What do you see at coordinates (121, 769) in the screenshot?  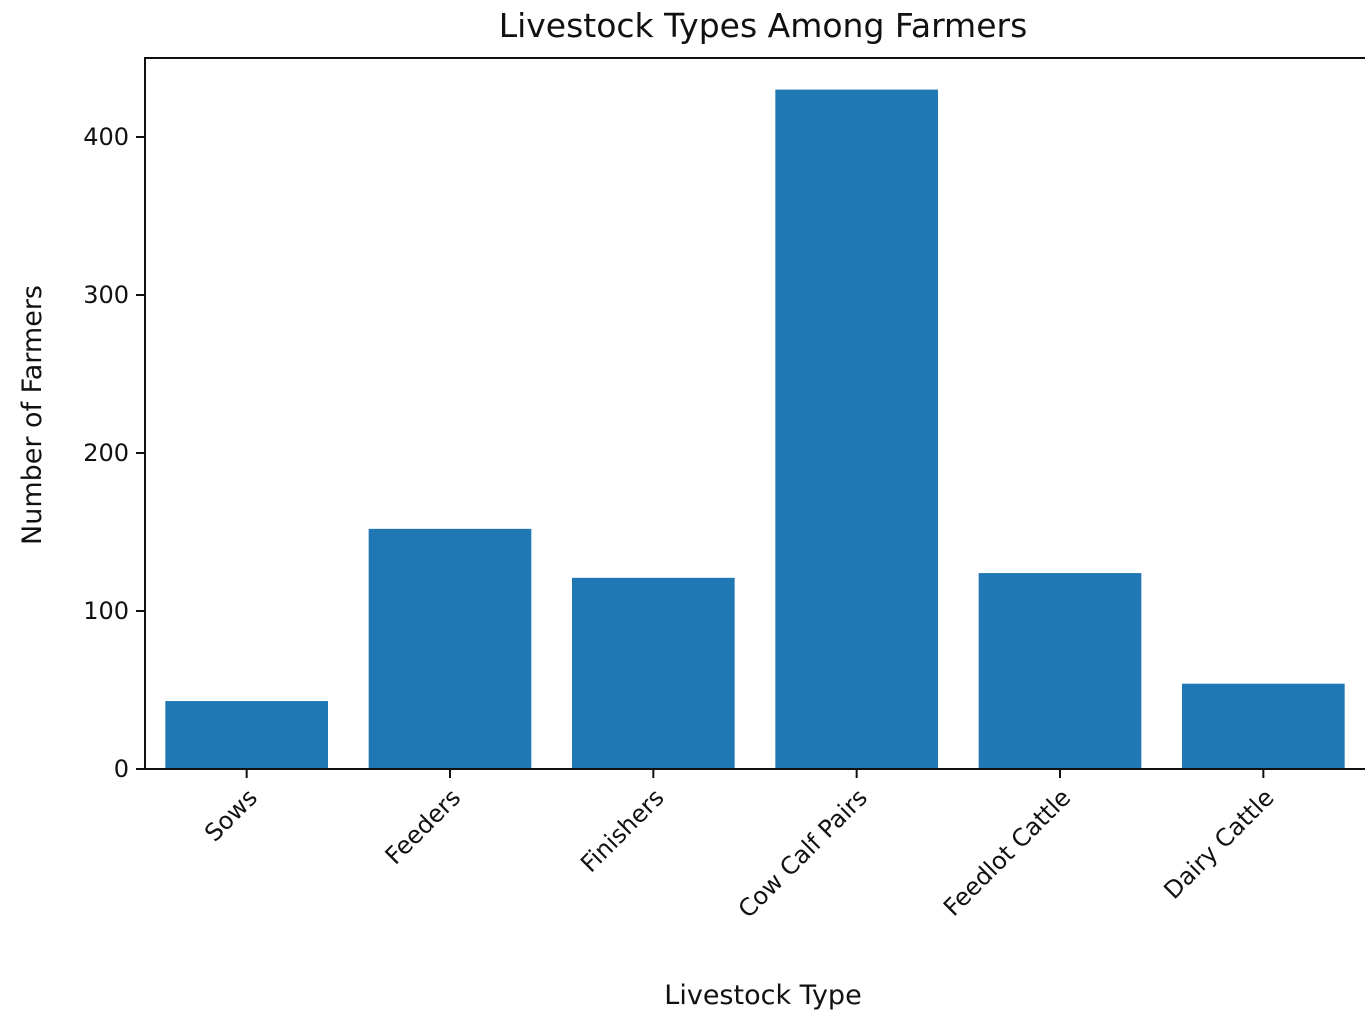 I see `y-tick-label: 0` at bounding box center [121, 769].